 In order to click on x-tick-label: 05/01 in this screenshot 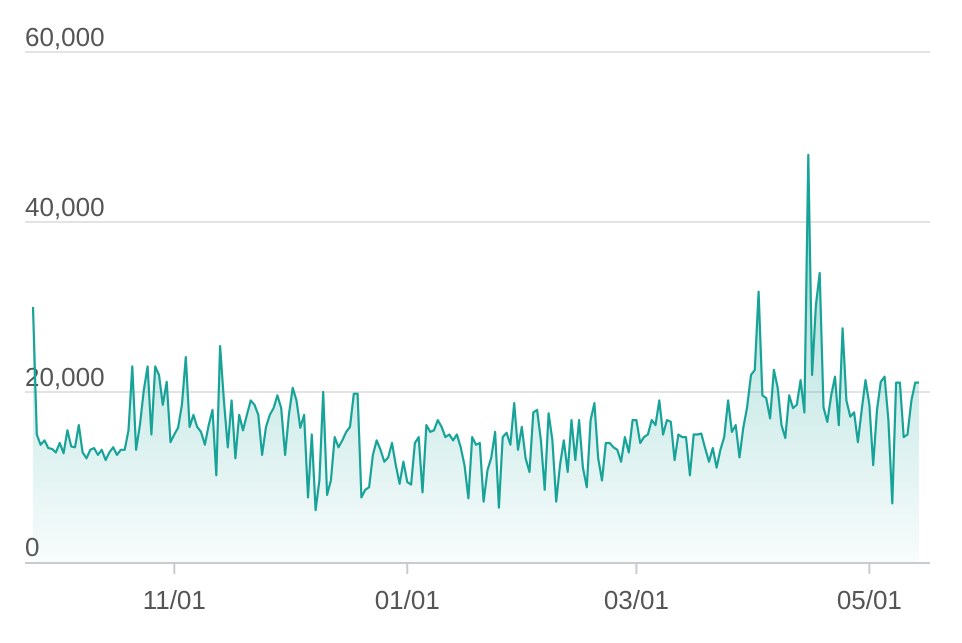, I will do `click(869, 600)`.